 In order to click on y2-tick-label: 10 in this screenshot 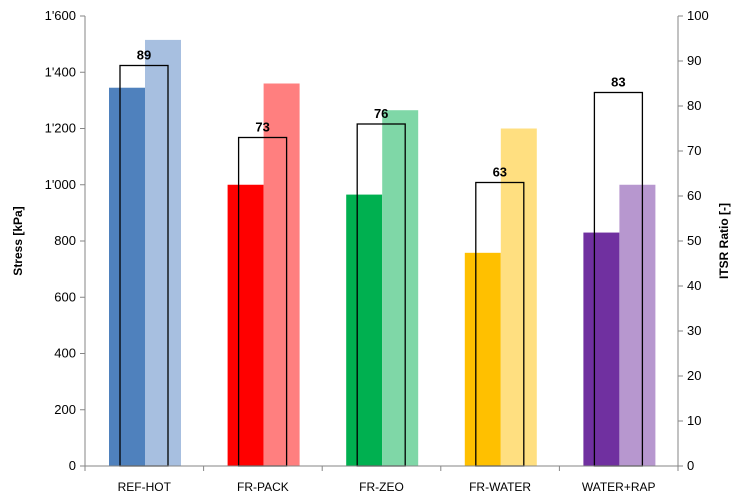, I will do `click(694, 420)`.